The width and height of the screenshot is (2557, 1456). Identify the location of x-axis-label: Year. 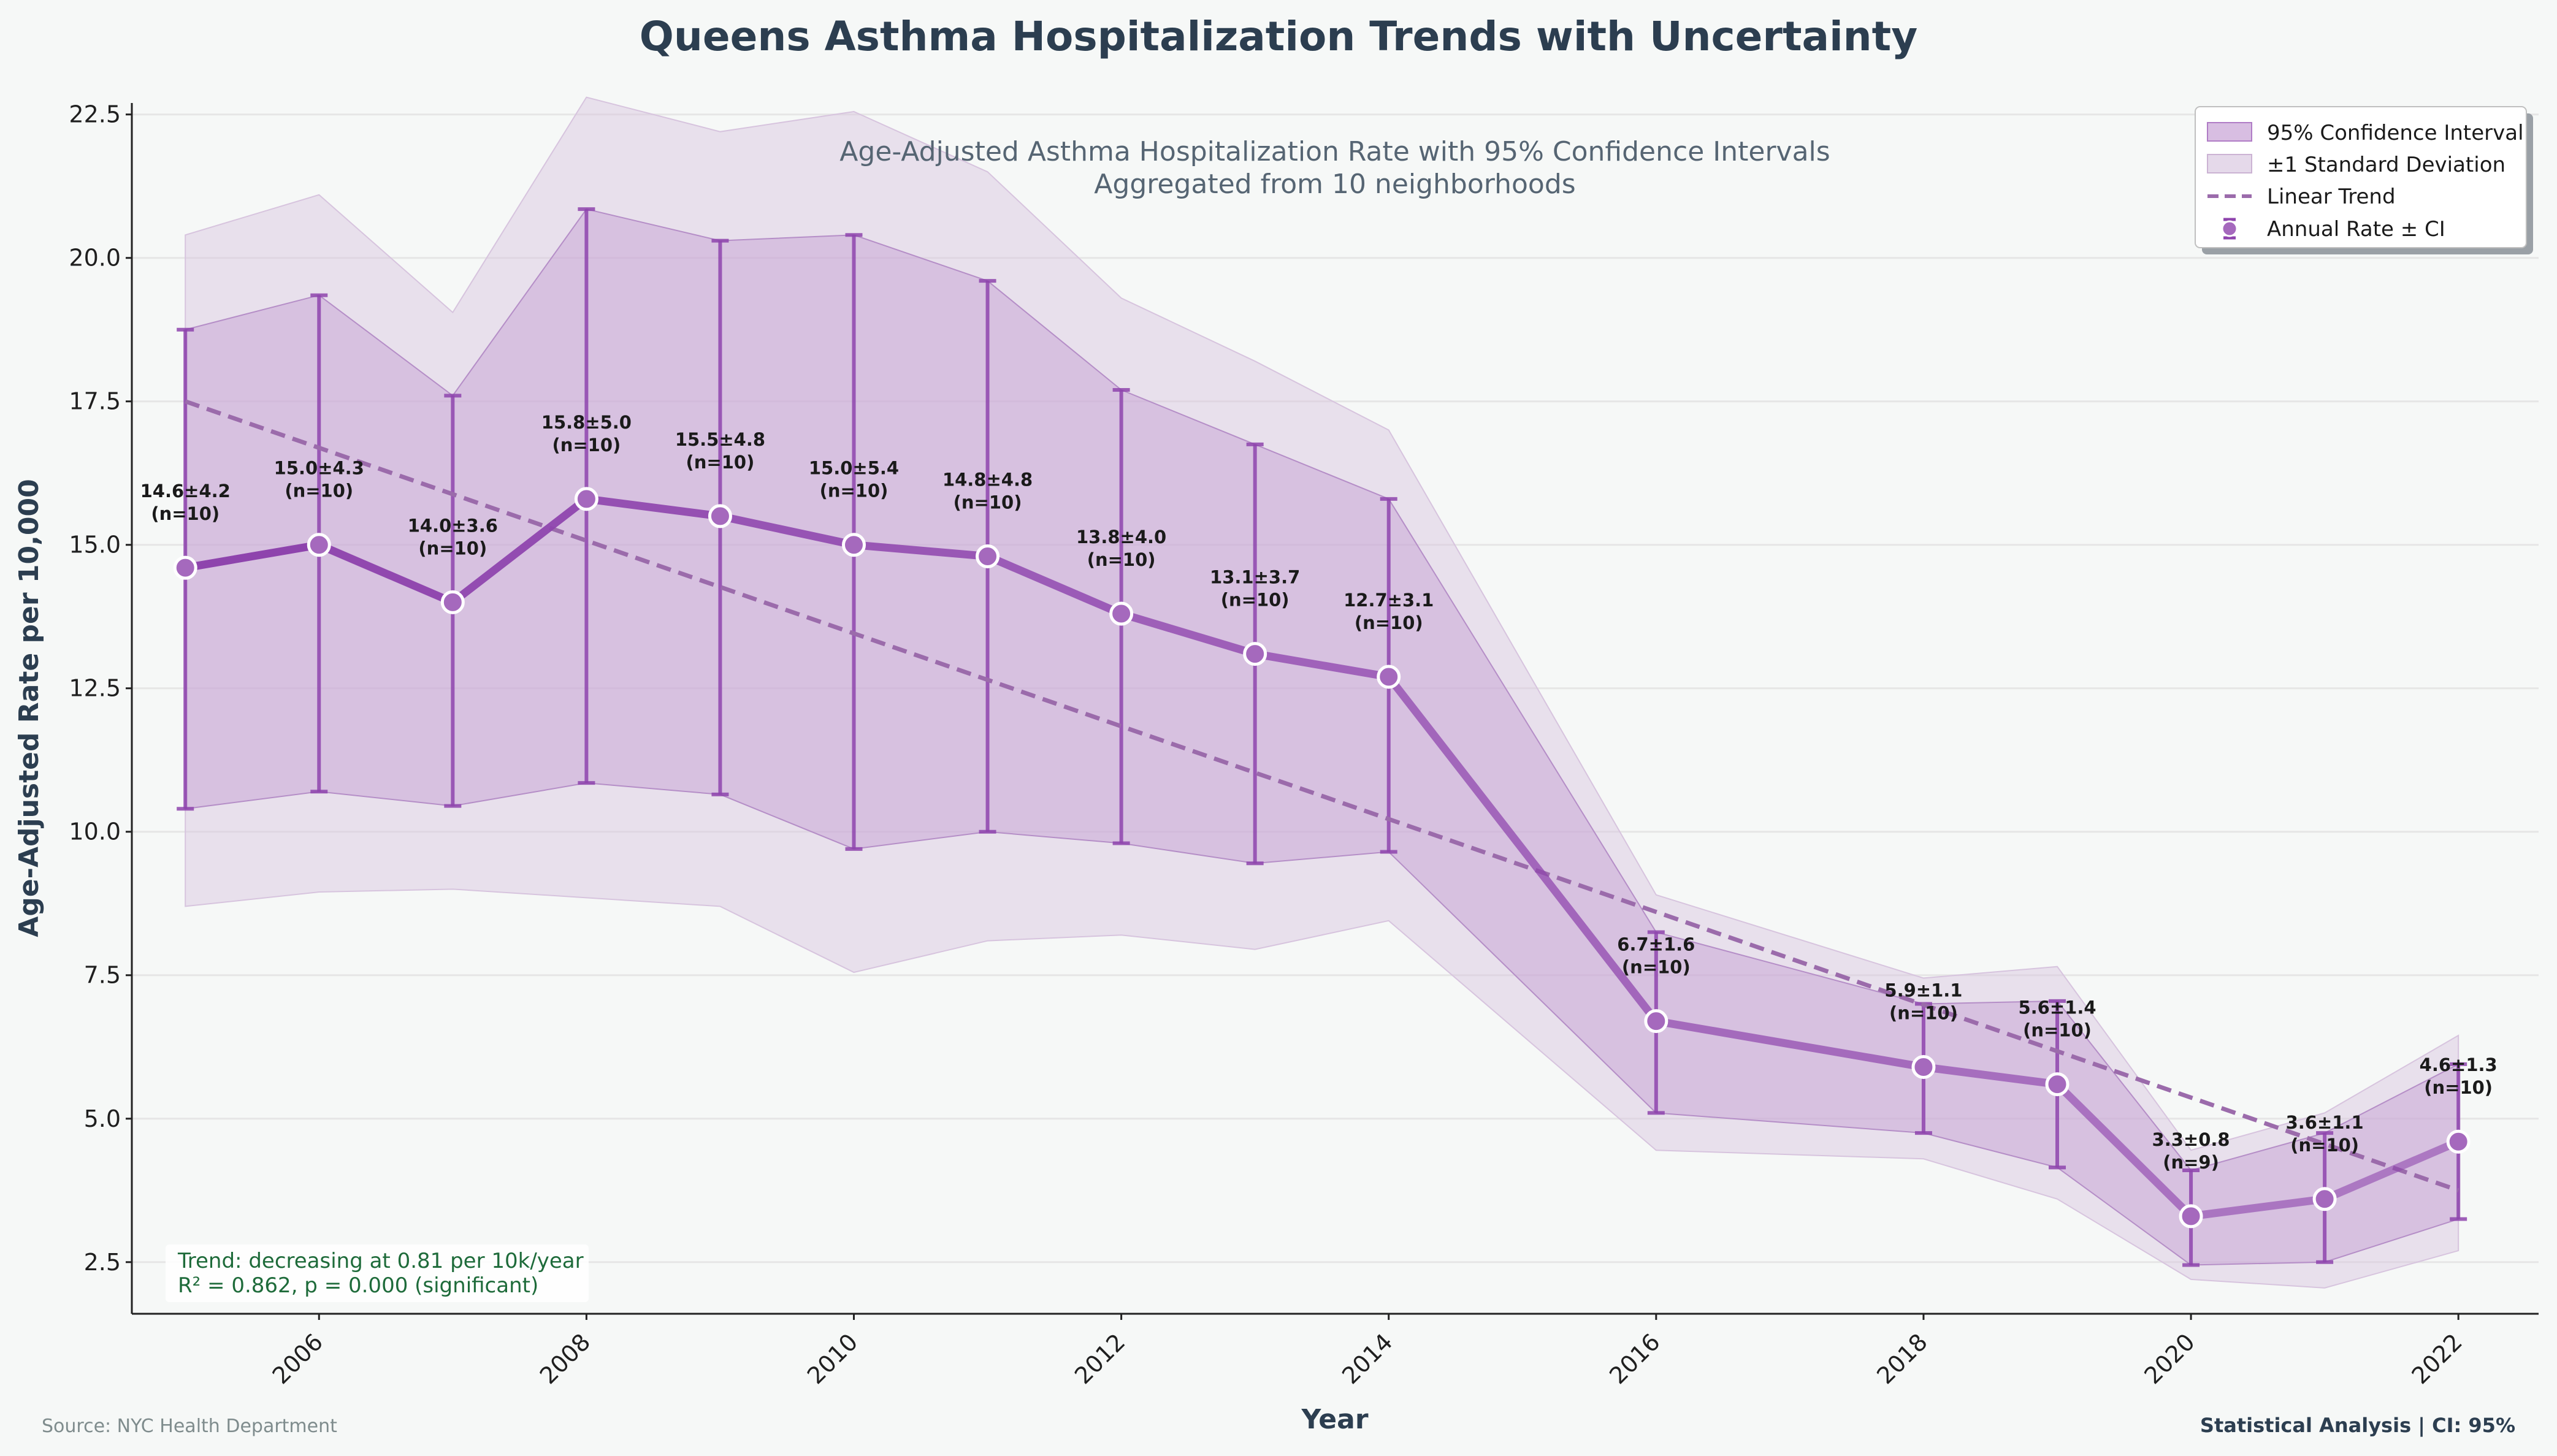
(1334, 1420).